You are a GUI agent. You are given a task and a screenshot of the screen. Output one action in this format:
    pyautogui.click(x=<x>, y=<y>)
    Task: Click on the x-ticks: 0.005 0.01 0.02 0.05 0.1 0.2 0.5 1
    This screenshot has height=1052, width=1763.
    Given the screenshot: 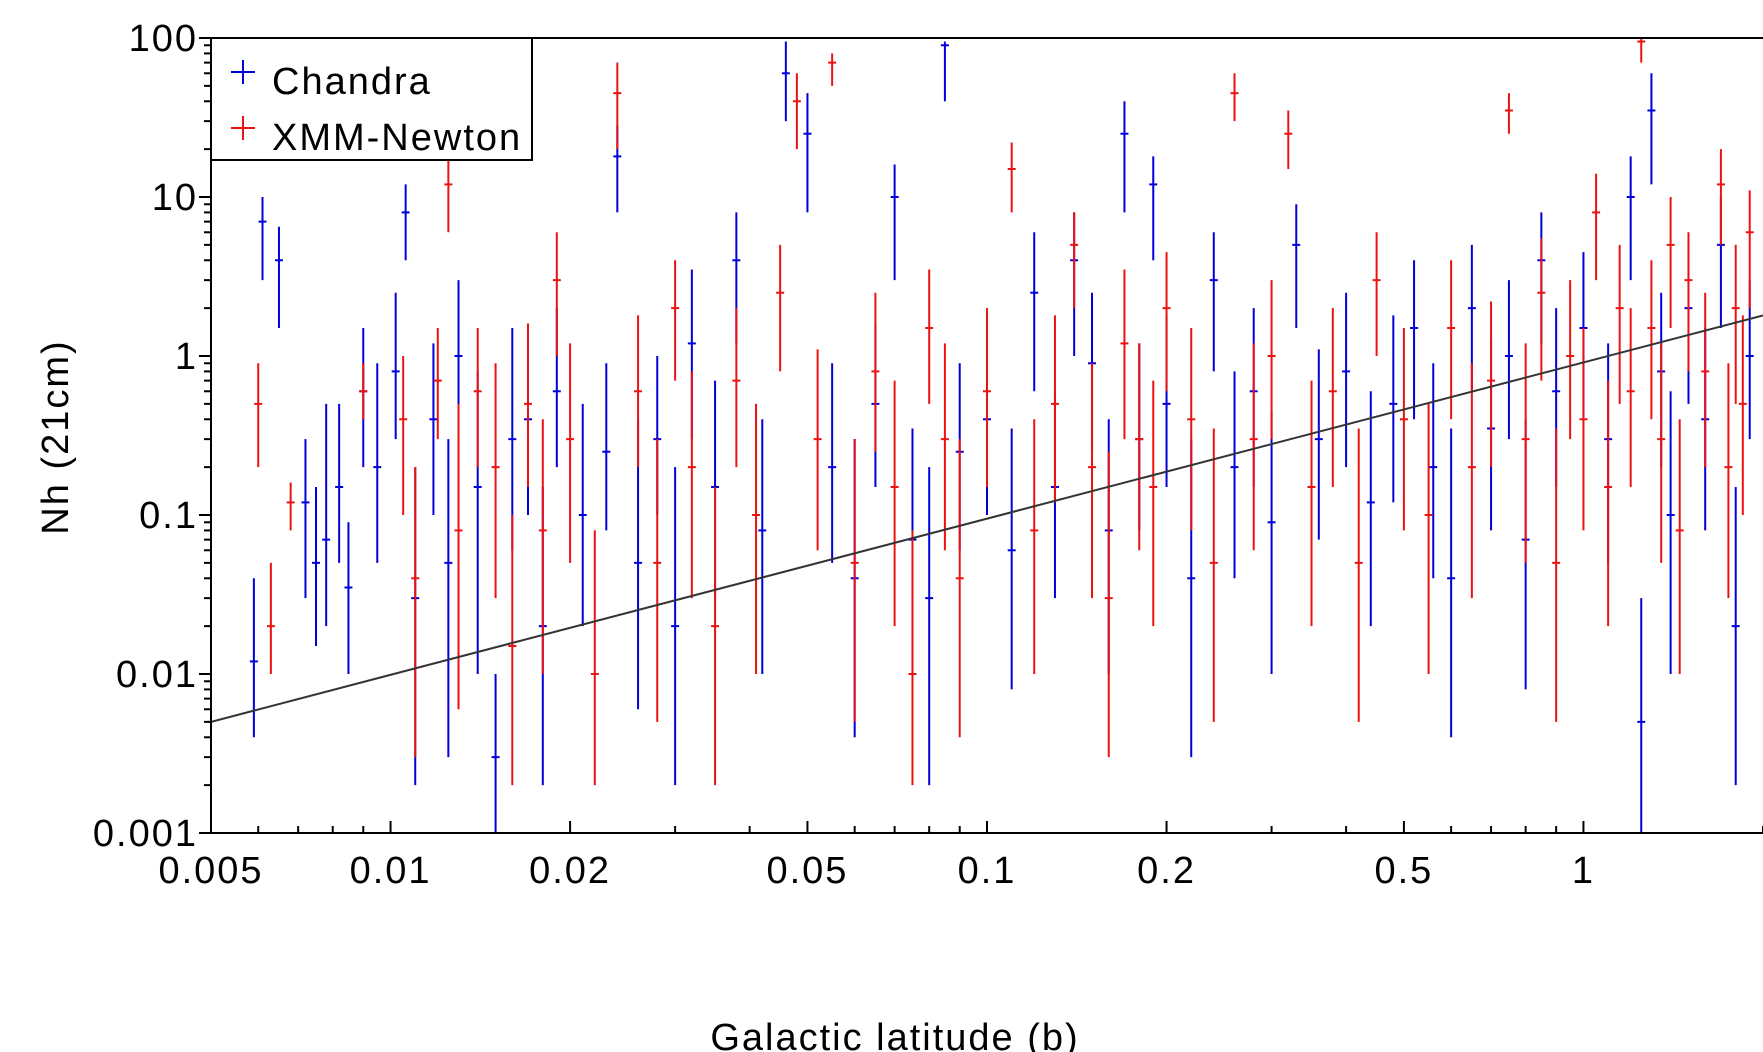 What is the action you would take?
    pyautogui.click(x=960, y=856)
    